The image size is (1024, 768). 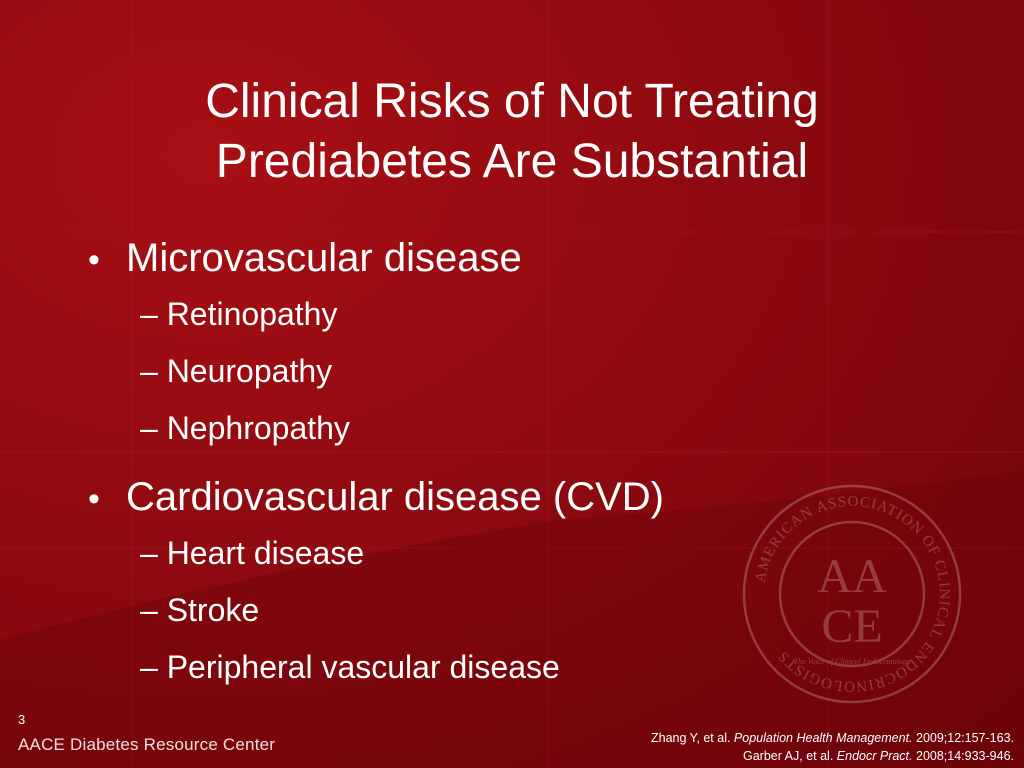 What do you see at coordinates (963, 756) in the screenshot?
I see `reference-citation: 2008;14:933-946.` at bounding box center [963, 756].